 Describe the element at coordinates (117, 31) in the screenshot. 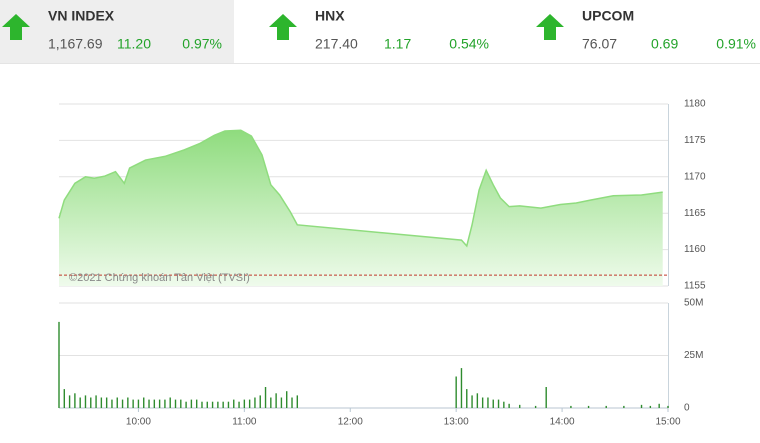

I see `active-panel` at that location.